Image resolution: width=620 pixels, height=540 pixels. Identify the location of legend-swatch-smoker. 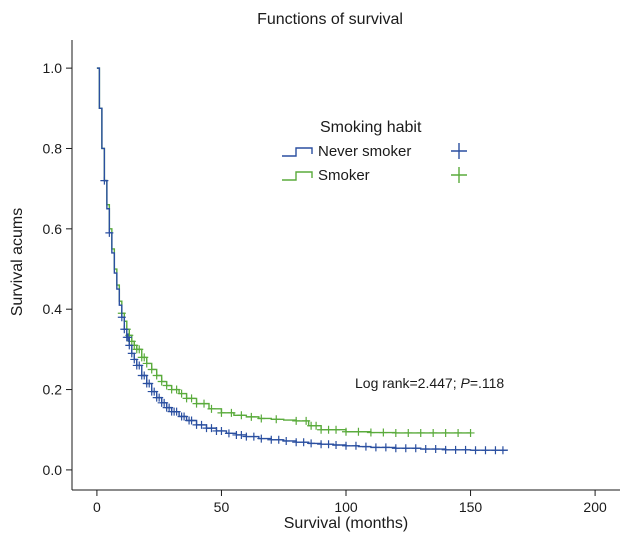
(297, 176).